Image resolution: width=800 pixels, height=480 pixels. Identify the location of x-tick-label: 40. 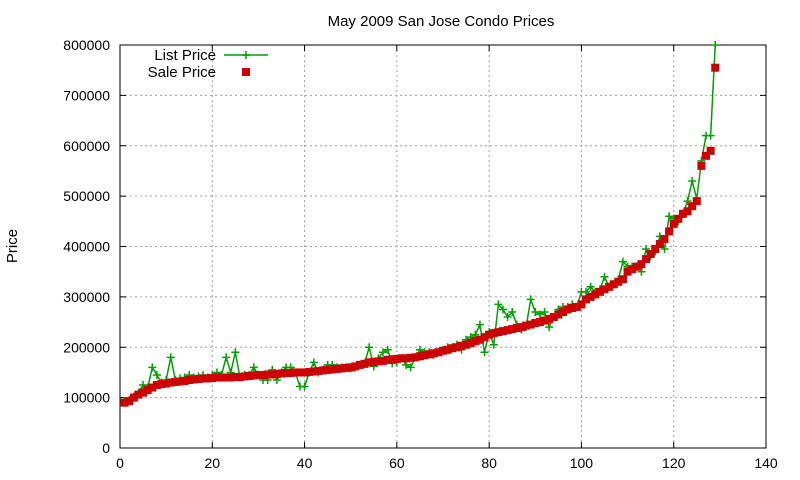
(305, 463).